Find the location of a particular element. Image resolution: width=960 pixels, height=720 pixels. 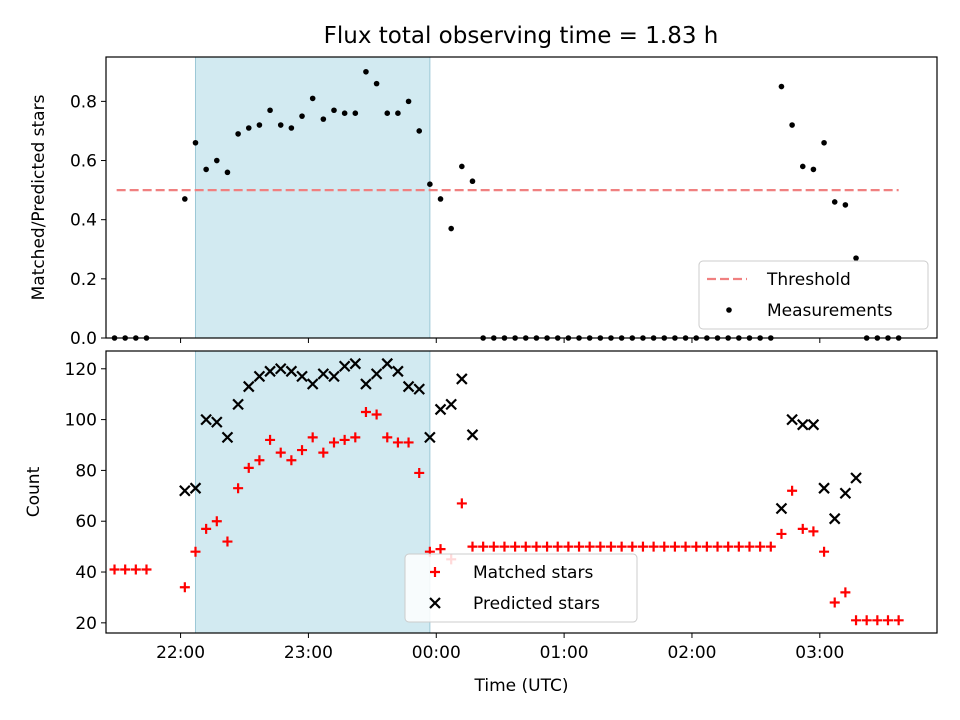

legend-label: Threshold is located at coordinates (808, 280).